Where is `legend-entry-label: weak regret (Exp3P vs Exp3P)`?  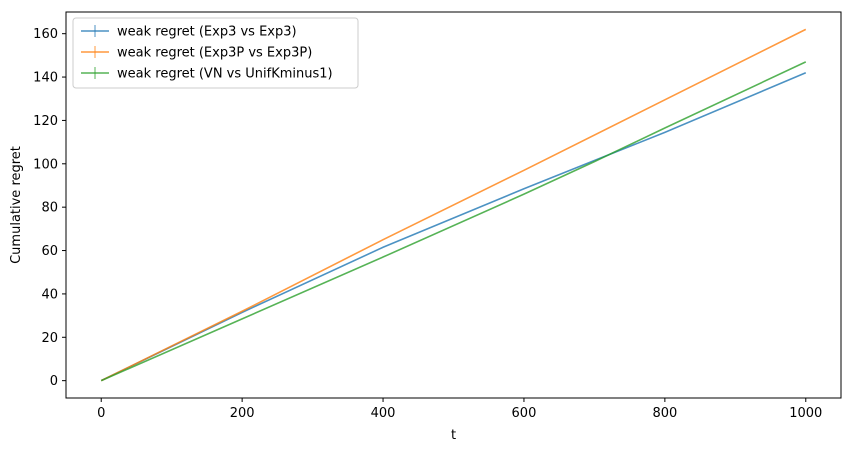
legend-entry-label: weak regret (Exp3P vs Exp3P) is located at coordinates (214, 53).